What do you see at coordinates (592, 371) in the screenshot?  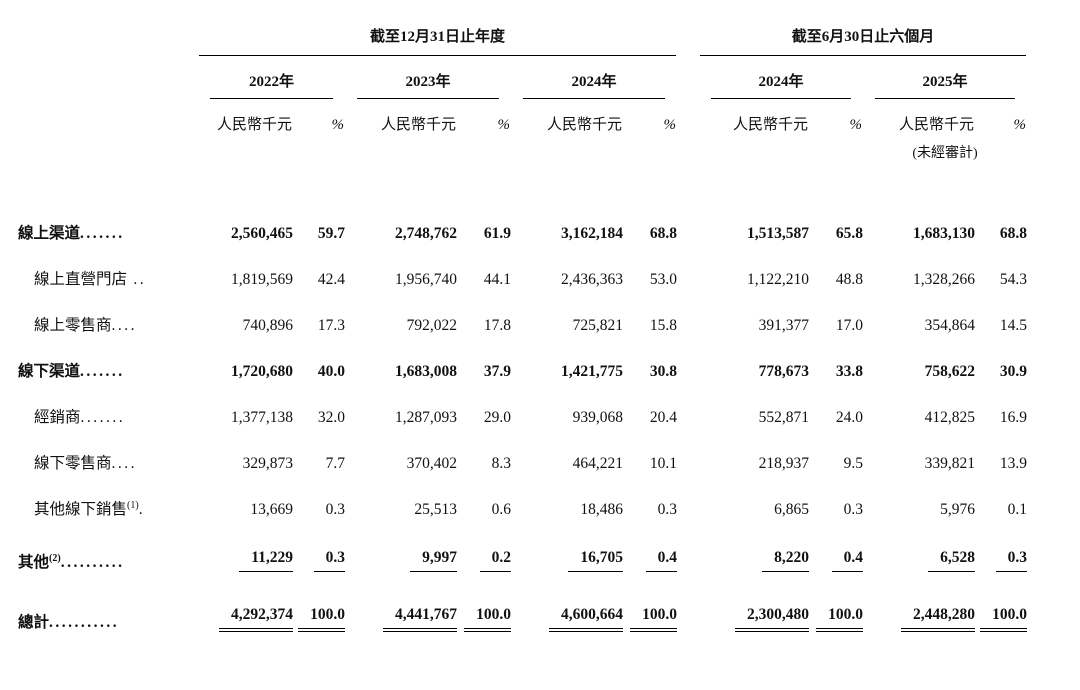 I see `value-cell: 1,421,775` at bounding box center [592, 371].